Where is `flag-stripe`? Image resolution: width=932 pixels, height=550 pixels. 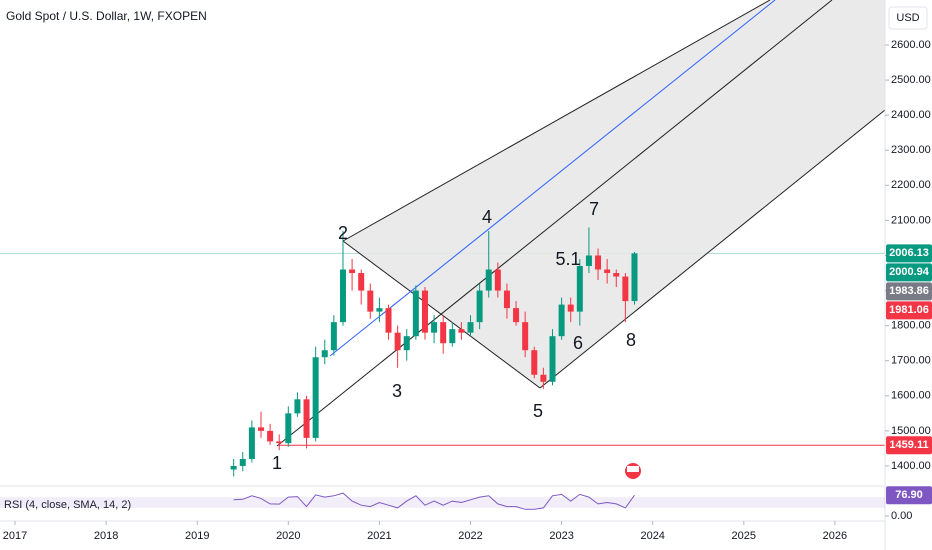 flag-stripe is located at coordinates (633, 469).